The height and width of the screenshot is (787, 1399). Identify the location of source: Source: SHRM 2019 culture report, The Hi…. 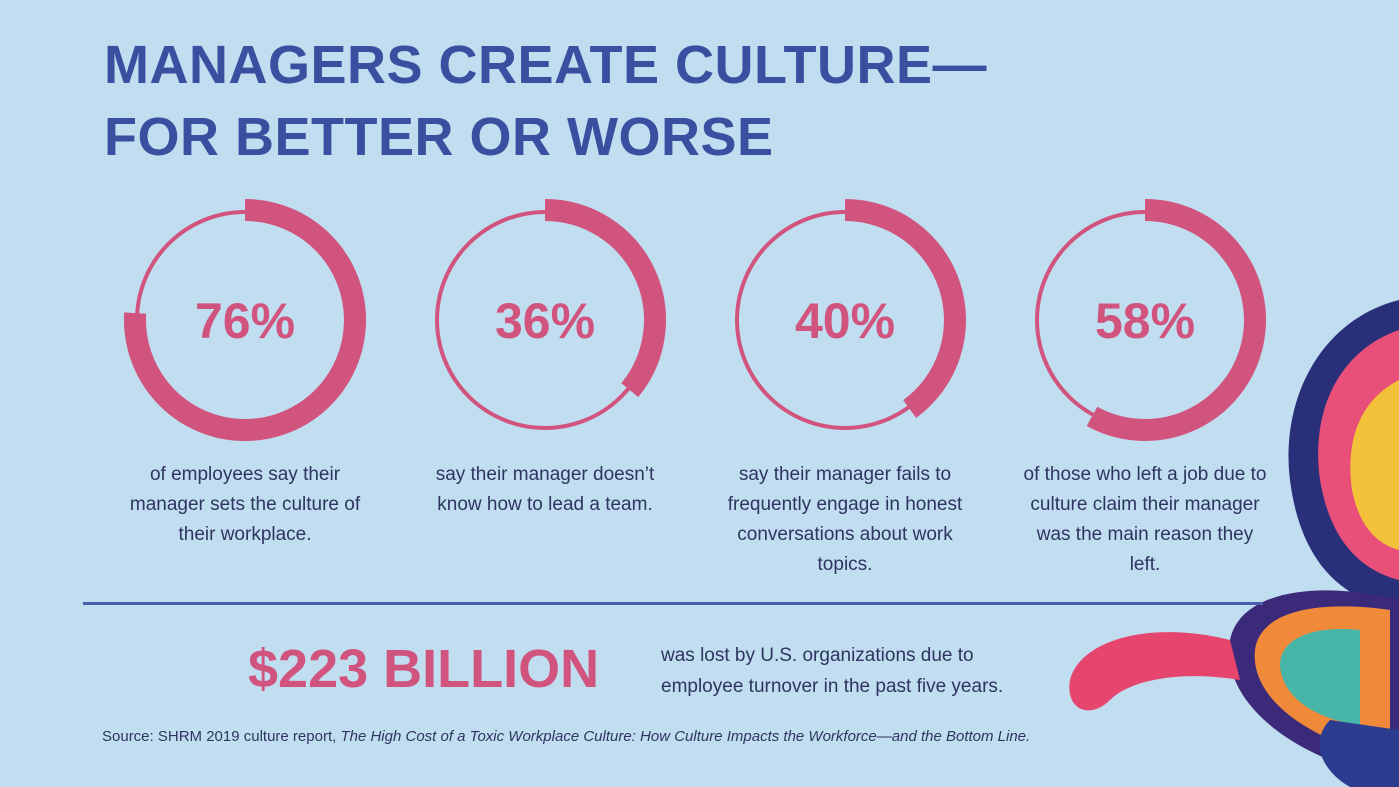
(566, 736).